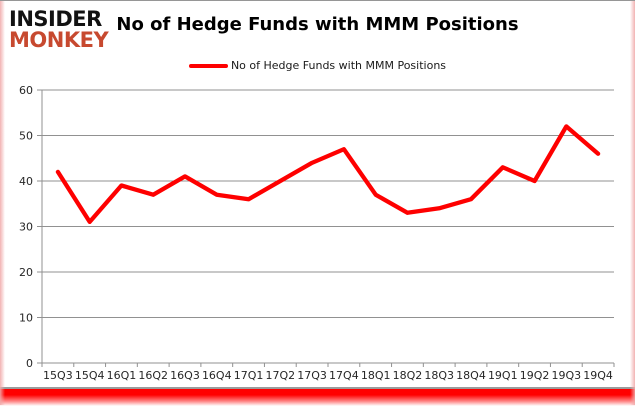 The width and height of the screenshot is (635, 406). Describe the element at coordinates (312, 375) in the screenshot. I see `x-axis-label: 17Q3` at that location.